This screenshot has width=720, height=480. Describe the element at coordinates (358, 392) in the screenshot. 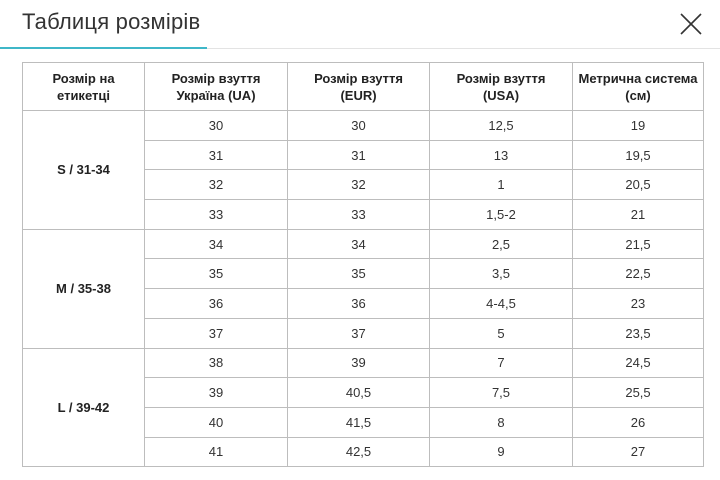

I see `table-cell: 40,5` at that location.